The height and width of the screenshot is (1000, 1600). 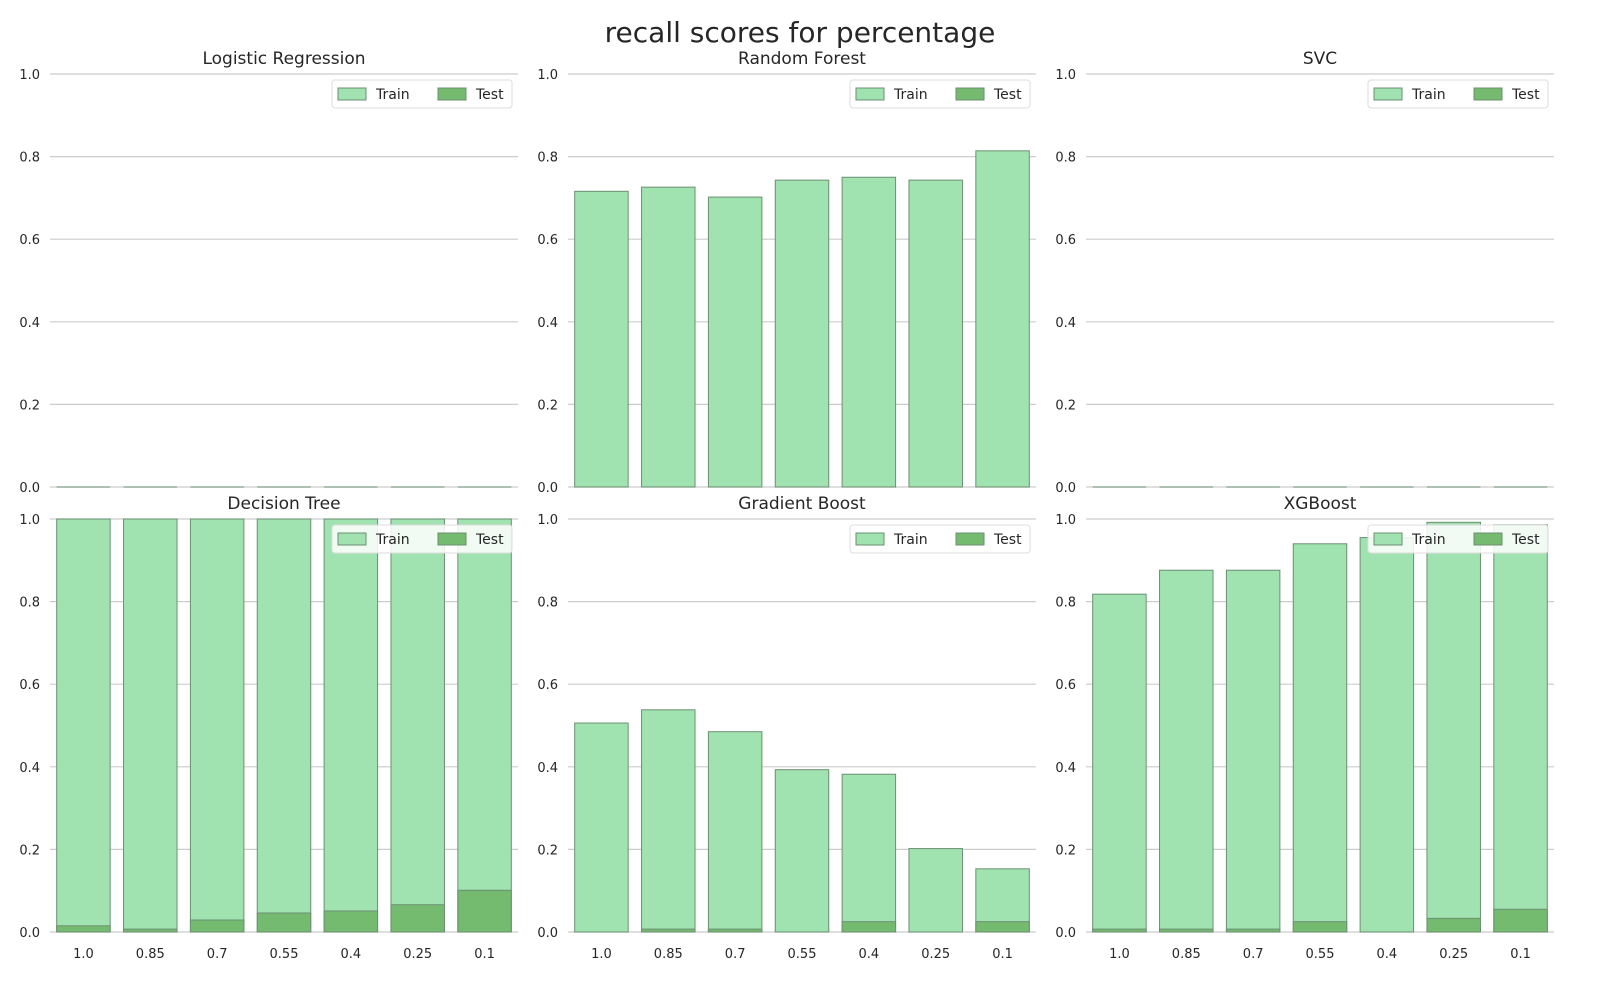 I want to click on x-tick-label: 0.4, so click(x=1387, y=954).